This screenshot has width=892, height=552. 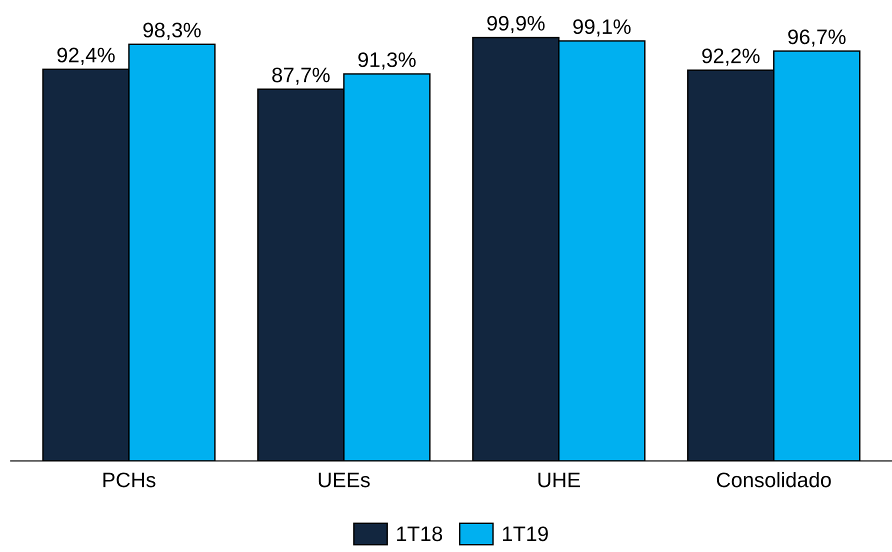 I want to click on x-tick-label: UEEs, so click(x=344, y=480).